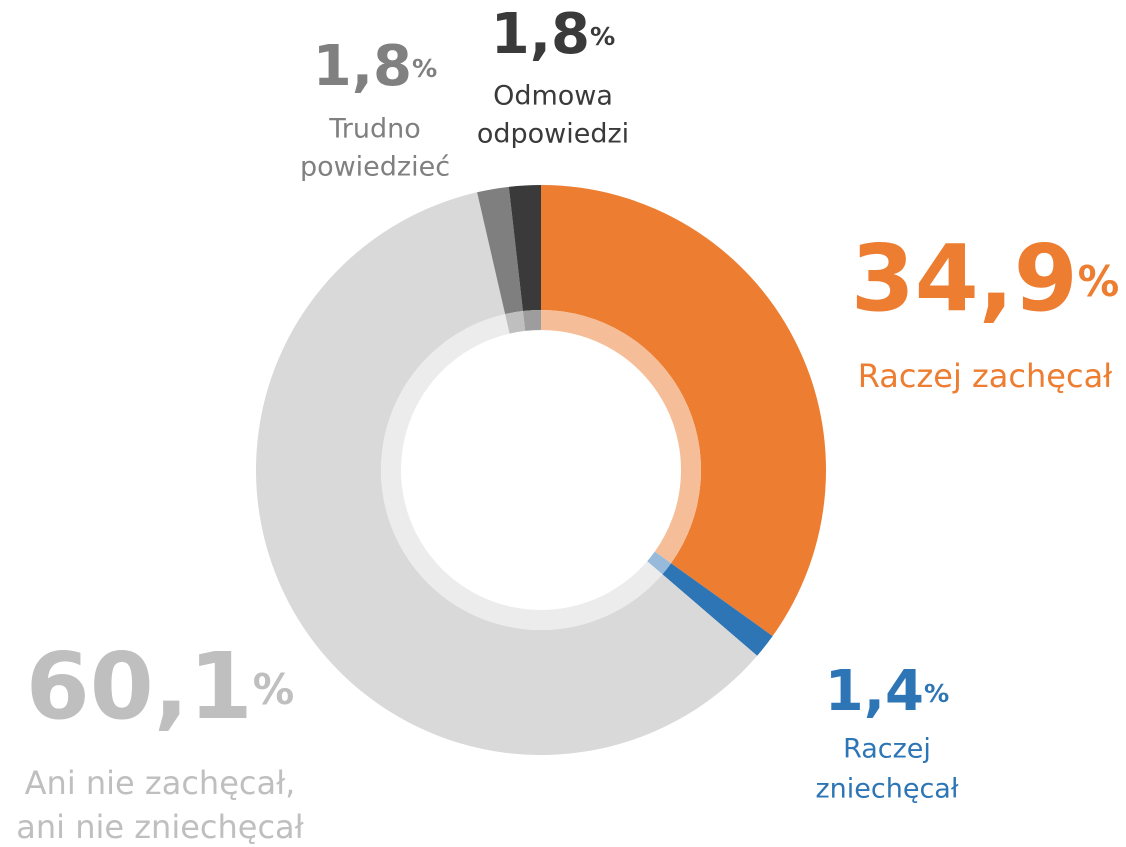 Image resolution: width=1126 pixels, height=847 pixels. What do you see at coordinates (985, 376) in the screenshot?
I see `category-label: Raczej zachęcał` at bounding box center [985, 376].